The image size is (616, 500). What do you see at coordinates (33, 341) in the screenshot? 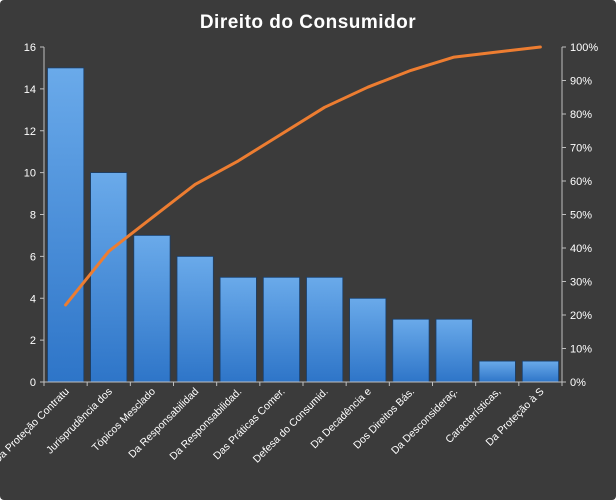
I see `y-tick-label: 2` at bounding box center [33, 341].